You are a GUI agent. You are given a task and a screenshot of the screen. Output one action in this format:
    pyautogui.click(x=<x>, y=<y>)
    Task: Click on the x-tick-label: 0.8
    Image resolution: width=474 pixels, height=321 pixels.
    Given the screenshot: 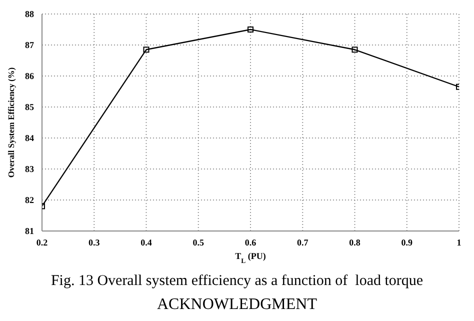 What is the action you would take?
    pyautogui.click(x=355, y=242)
    